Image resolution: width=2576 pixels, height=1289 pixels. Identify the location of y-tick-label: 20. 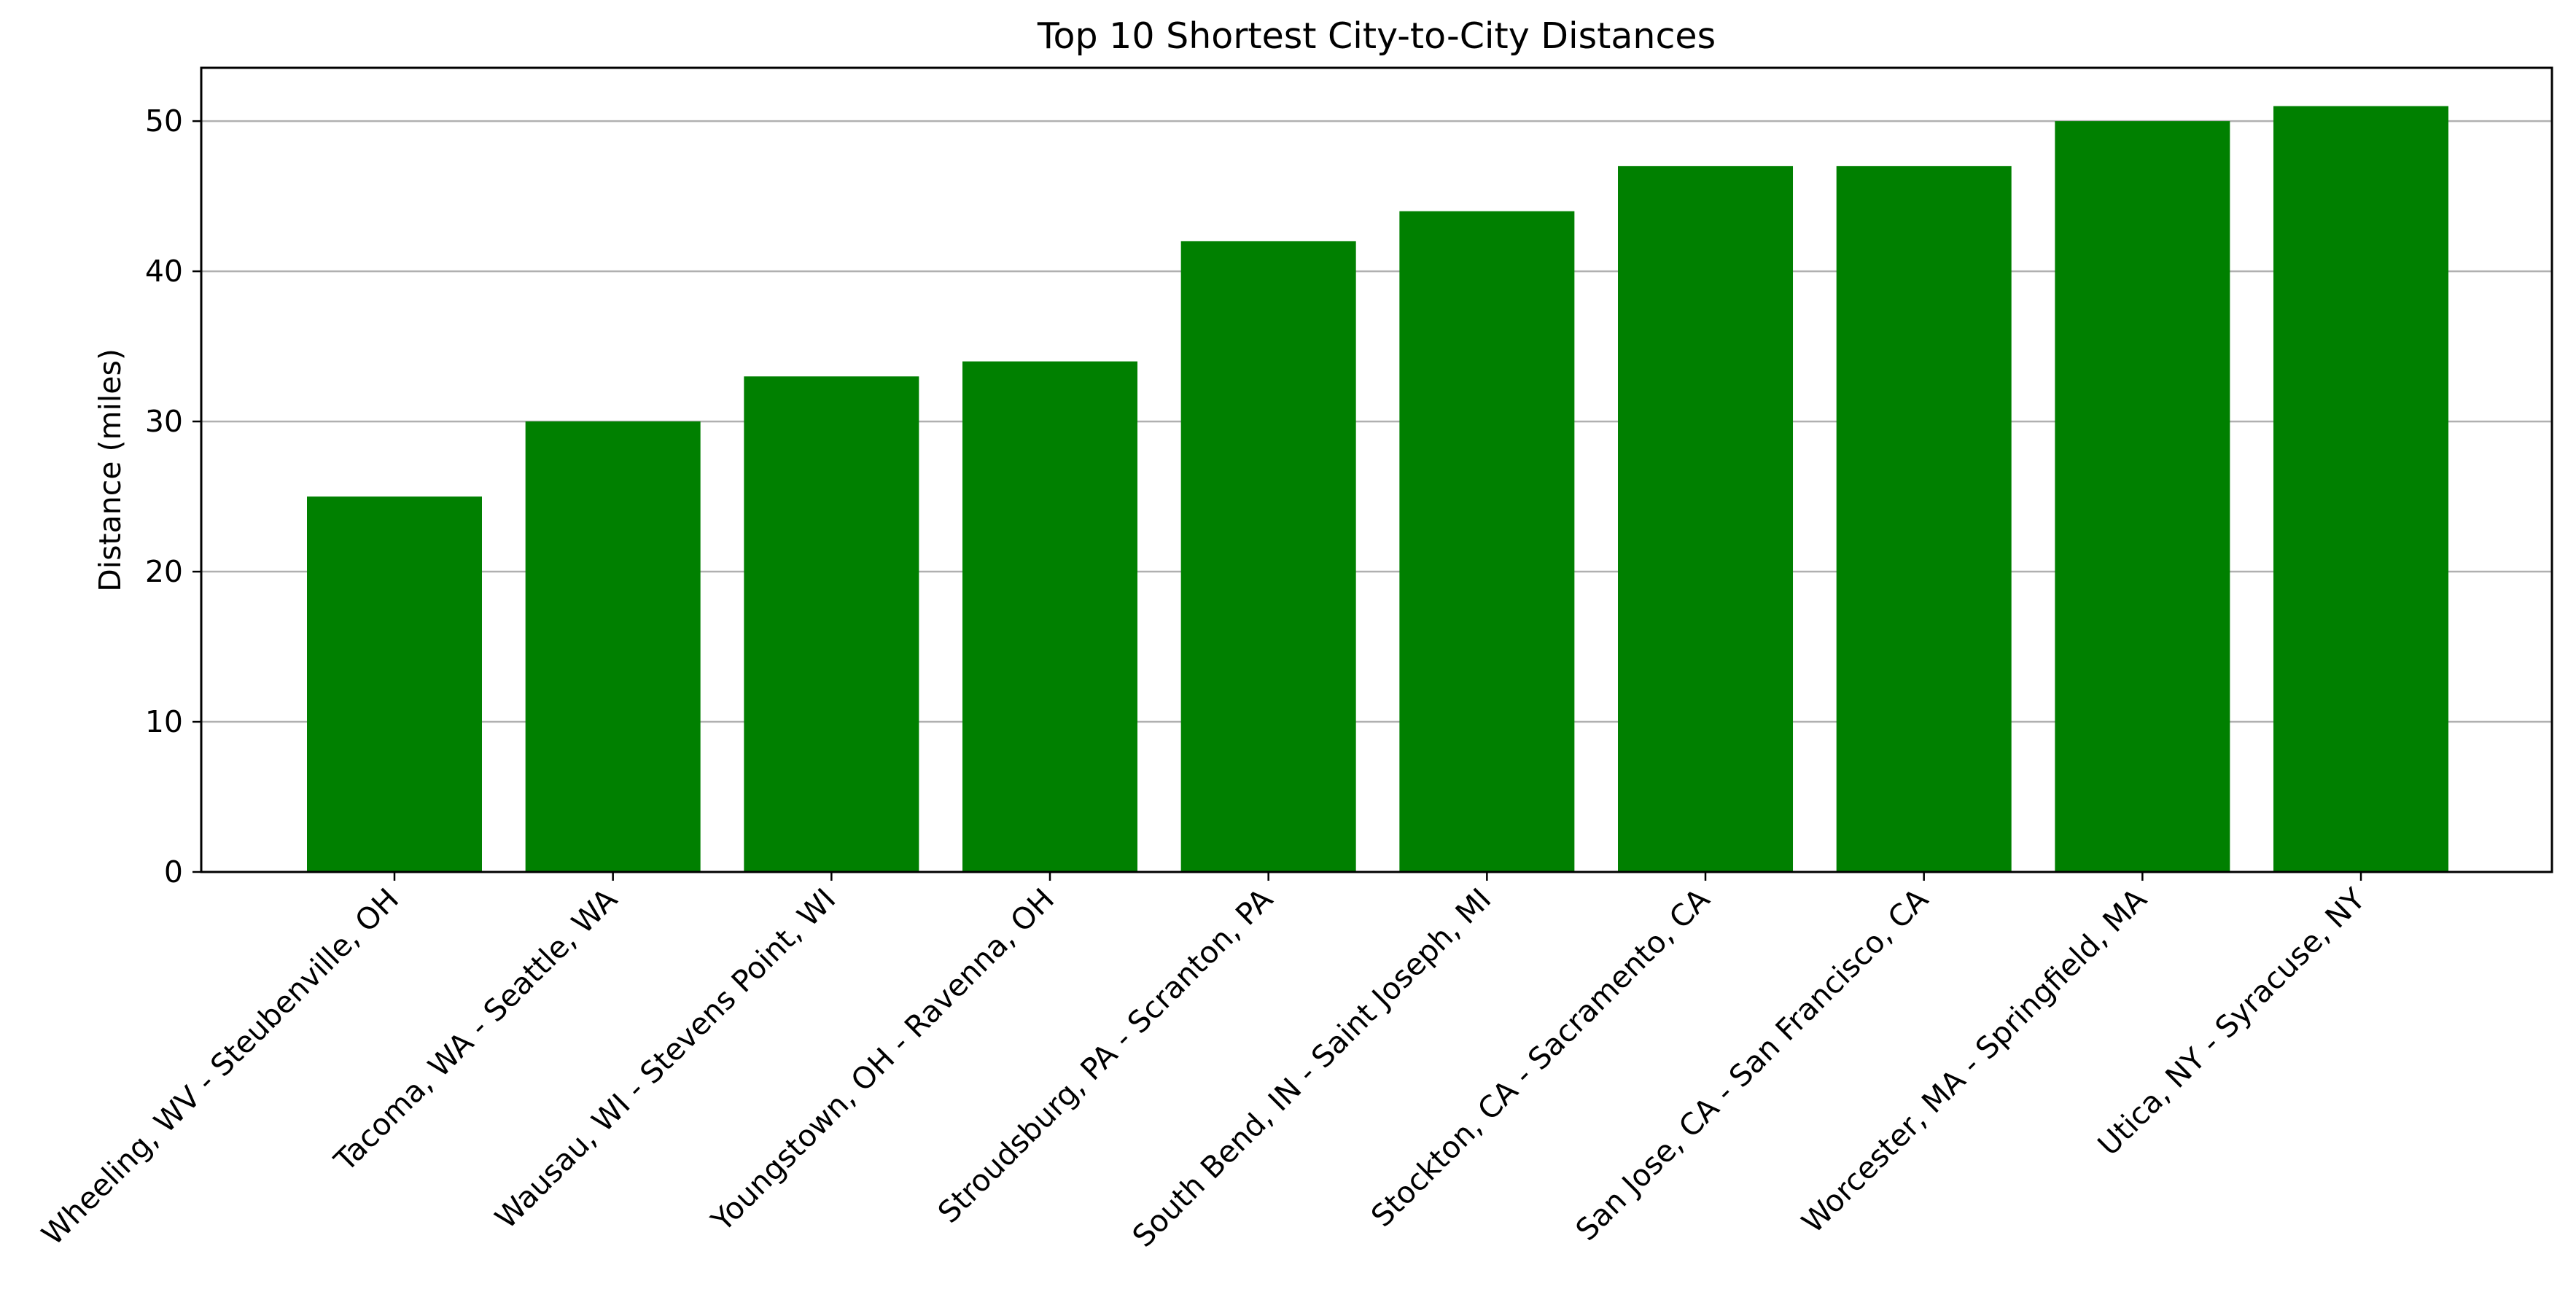
(164, 571).